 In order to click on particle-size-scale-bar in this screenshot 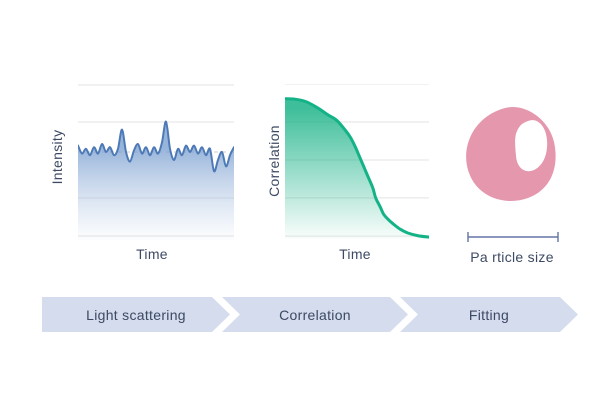, I will do `click(513, 237)`.